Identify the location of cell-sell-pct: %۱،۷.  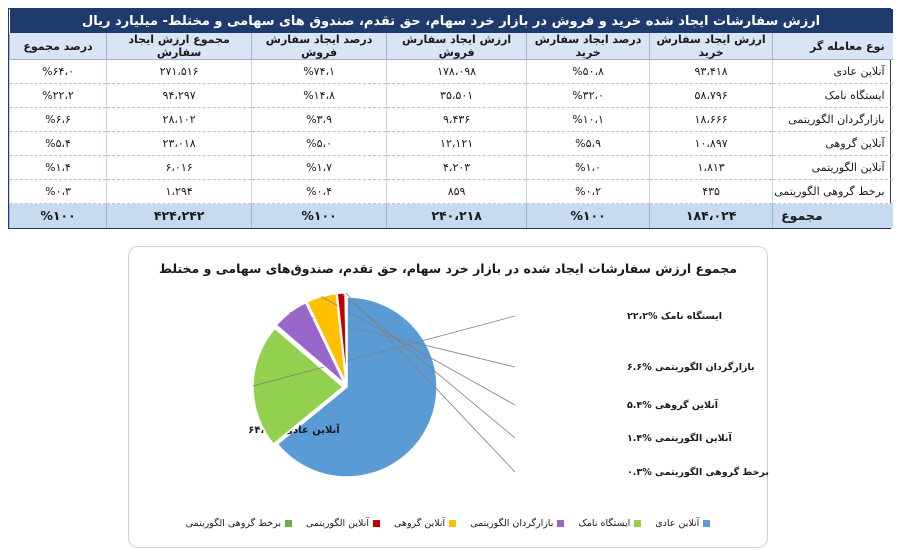
(319, 167).